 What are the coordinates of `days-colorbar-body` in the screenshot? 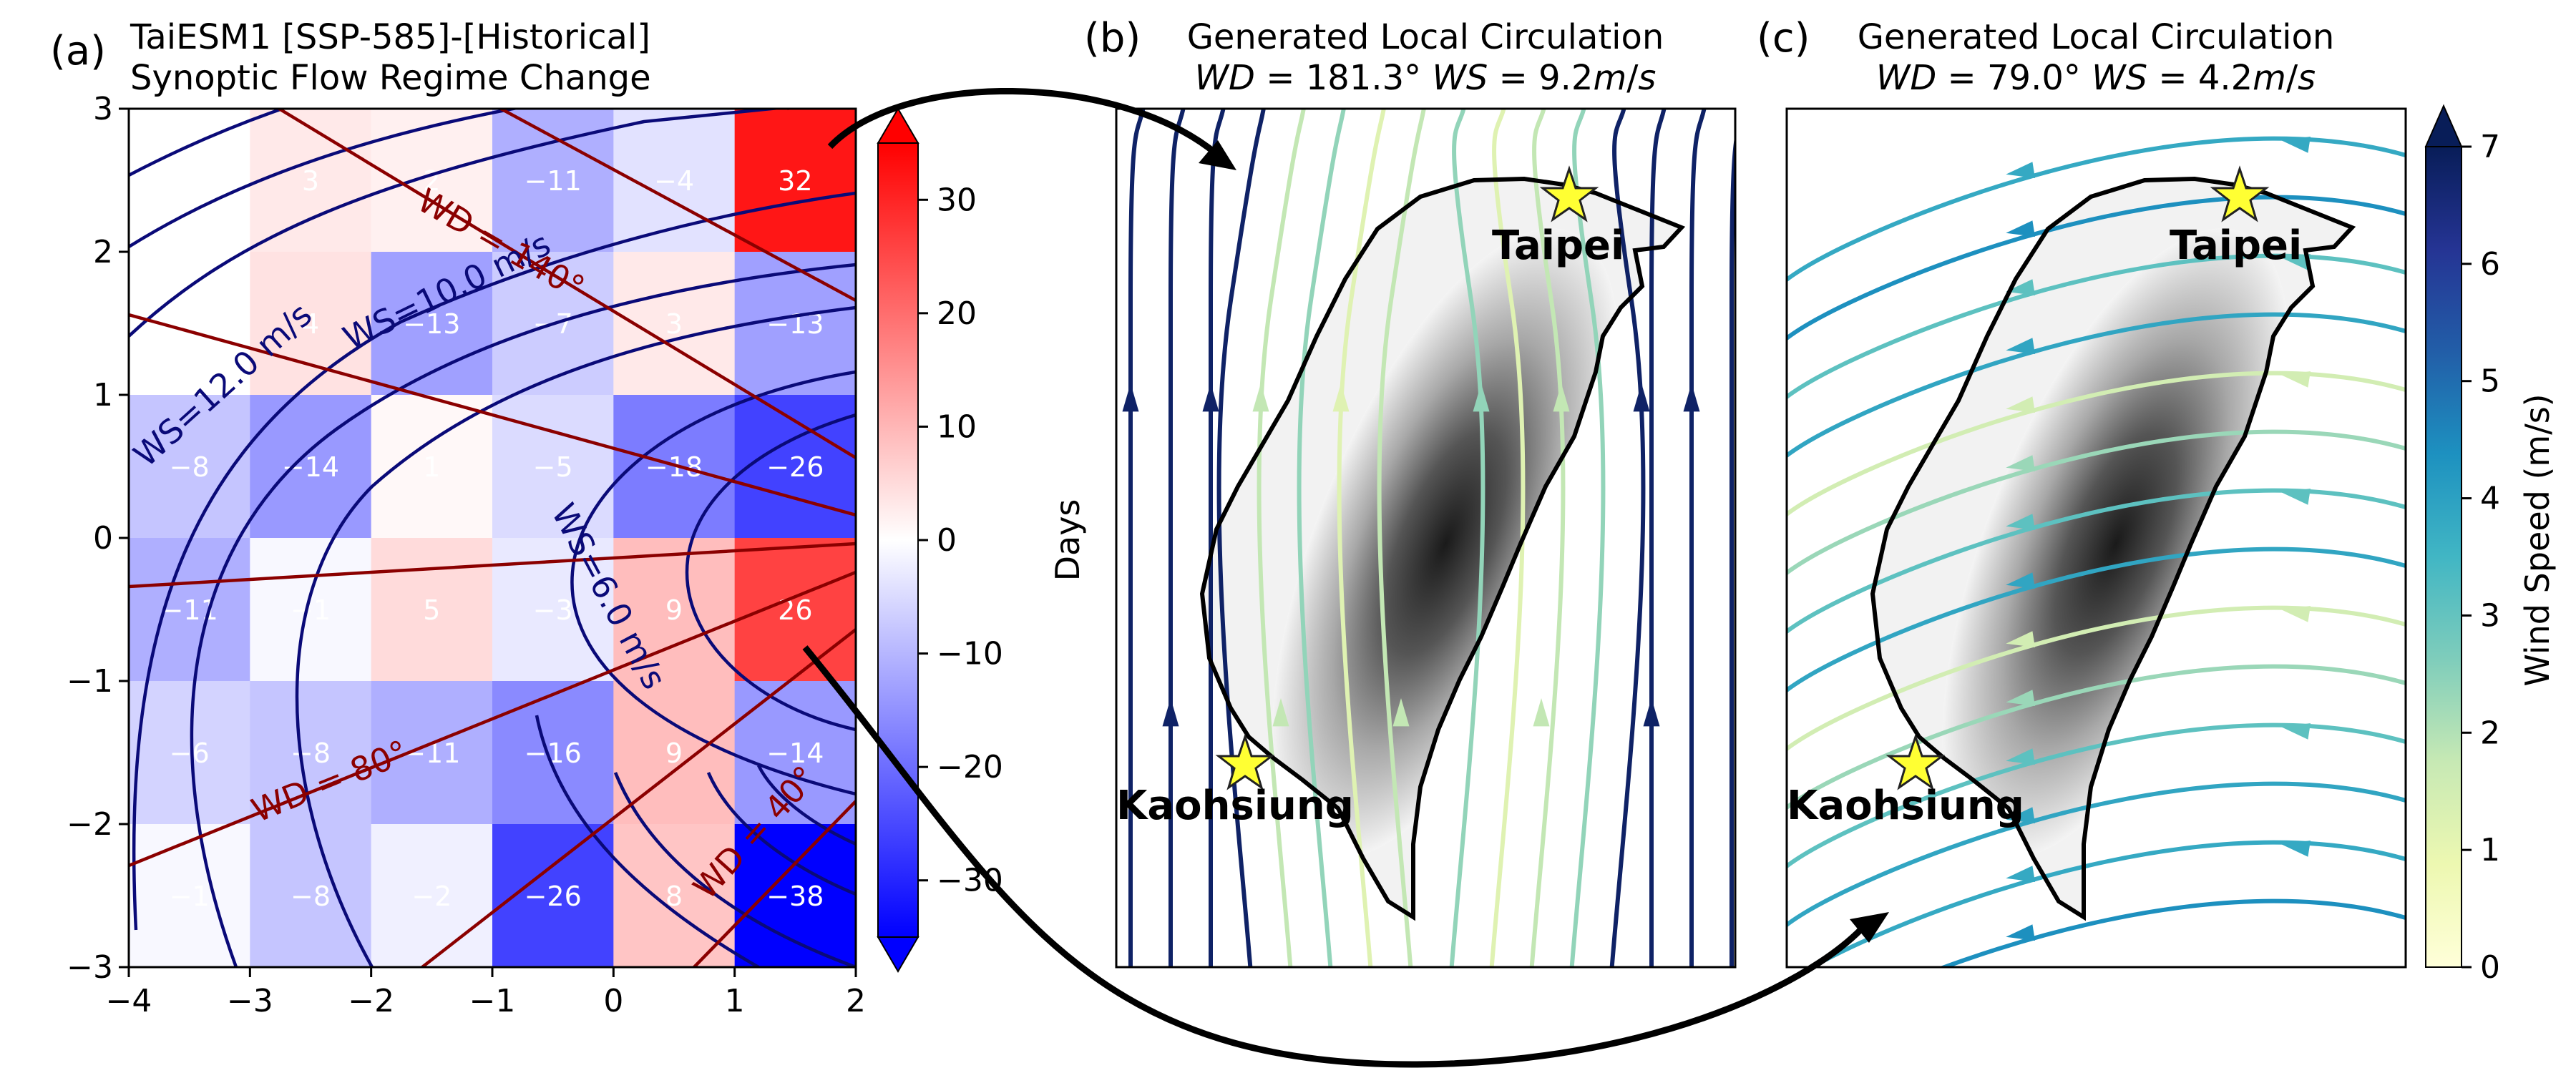 It's located at (898, 540).